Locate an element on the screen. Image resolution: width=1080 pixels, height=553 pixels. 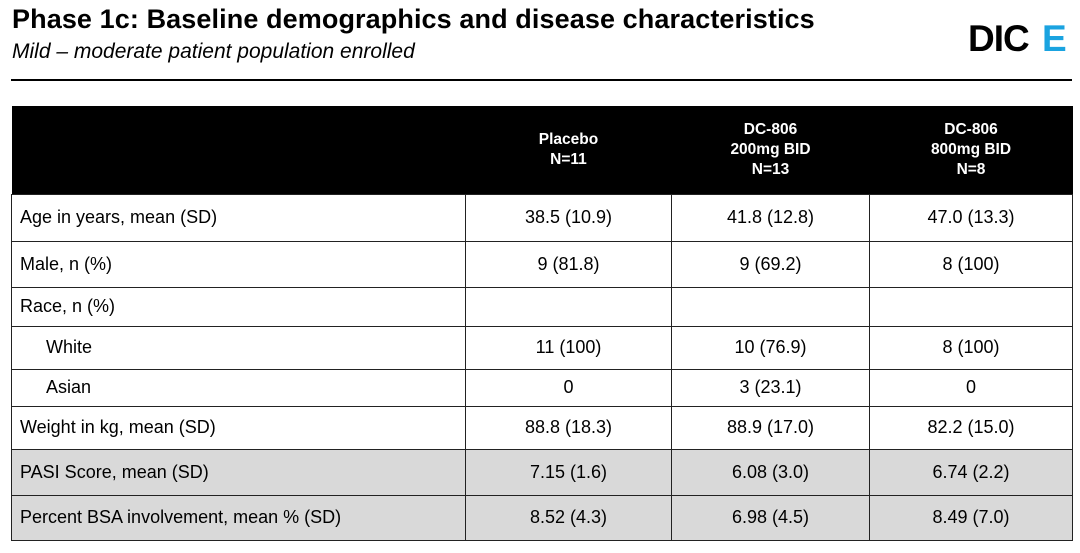
table-row: White 11 (100) 10 (76.9) 8 (100) is located at coordinates (542, 347).